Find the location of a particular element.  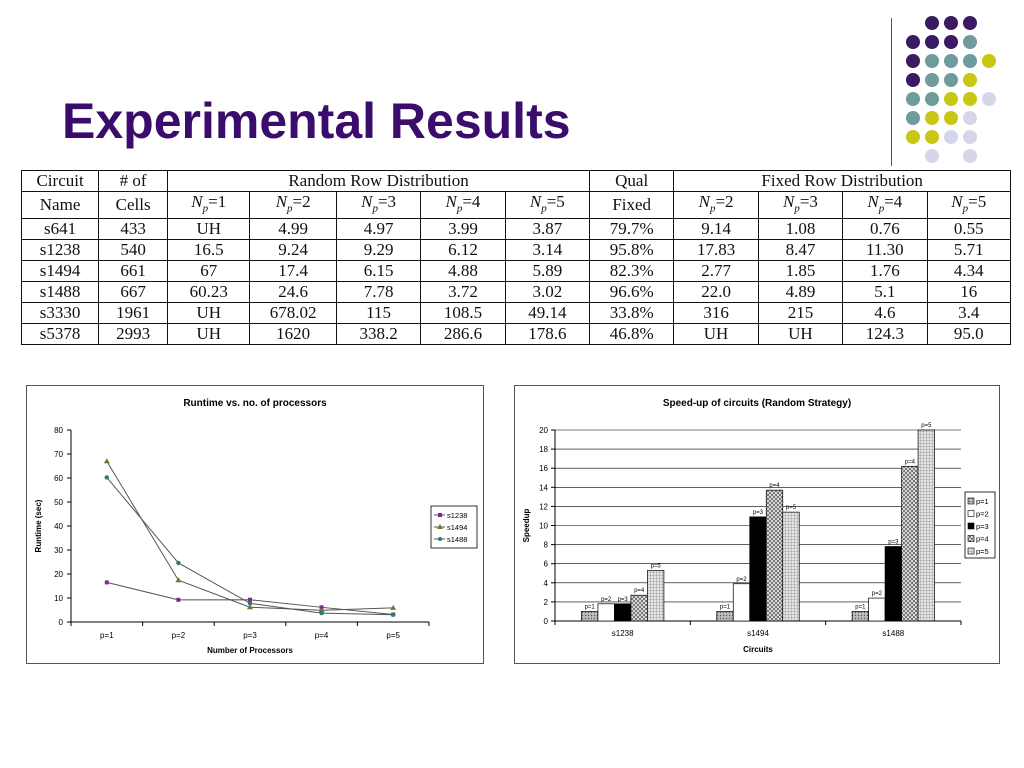

table-cell: 215 is located at coordinates (800, 313).